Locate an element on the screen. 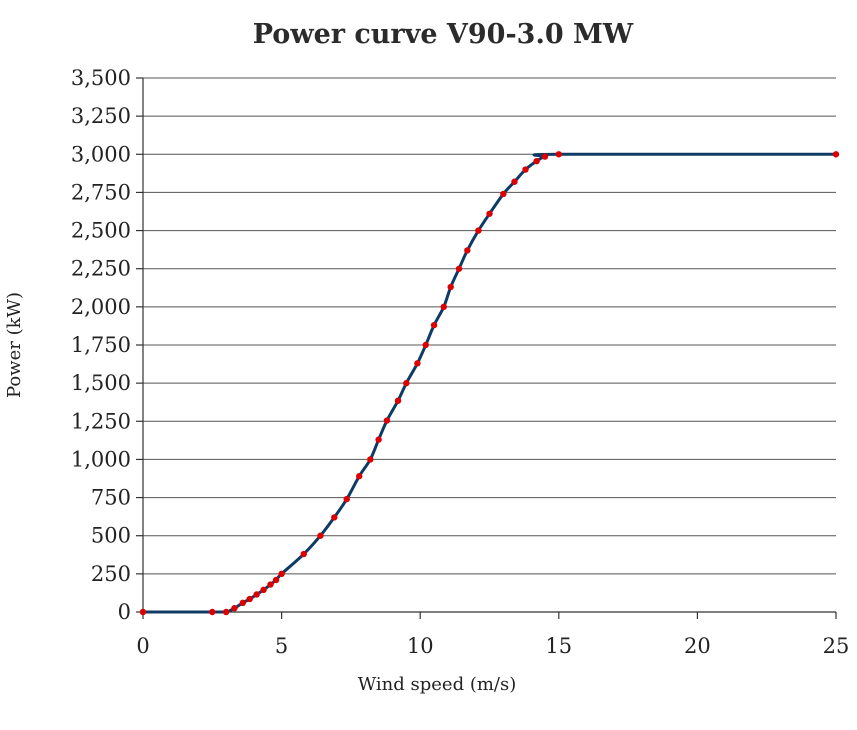 The height and width of the screenshot is (730, 857). y-tick-label: 3,000 is located at coordinates (101, 154).